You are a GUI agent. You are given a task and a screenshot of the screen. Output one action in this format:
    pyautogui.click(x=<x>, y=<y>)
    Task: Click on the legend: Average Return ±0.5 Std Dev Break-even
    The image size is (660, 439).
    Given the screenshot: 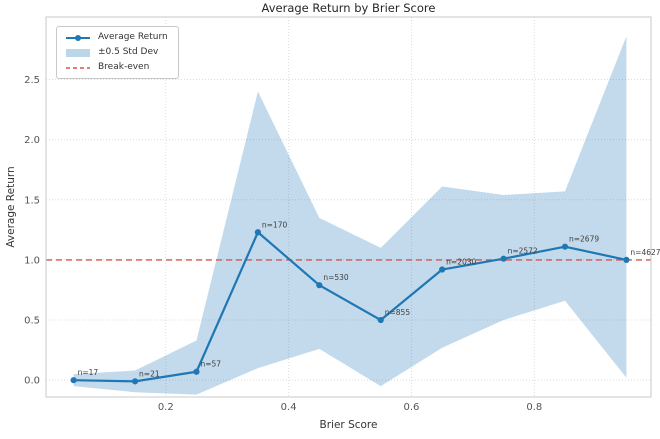 What is the action you would take?
    pyautogui.click(x=117, y=52)
    